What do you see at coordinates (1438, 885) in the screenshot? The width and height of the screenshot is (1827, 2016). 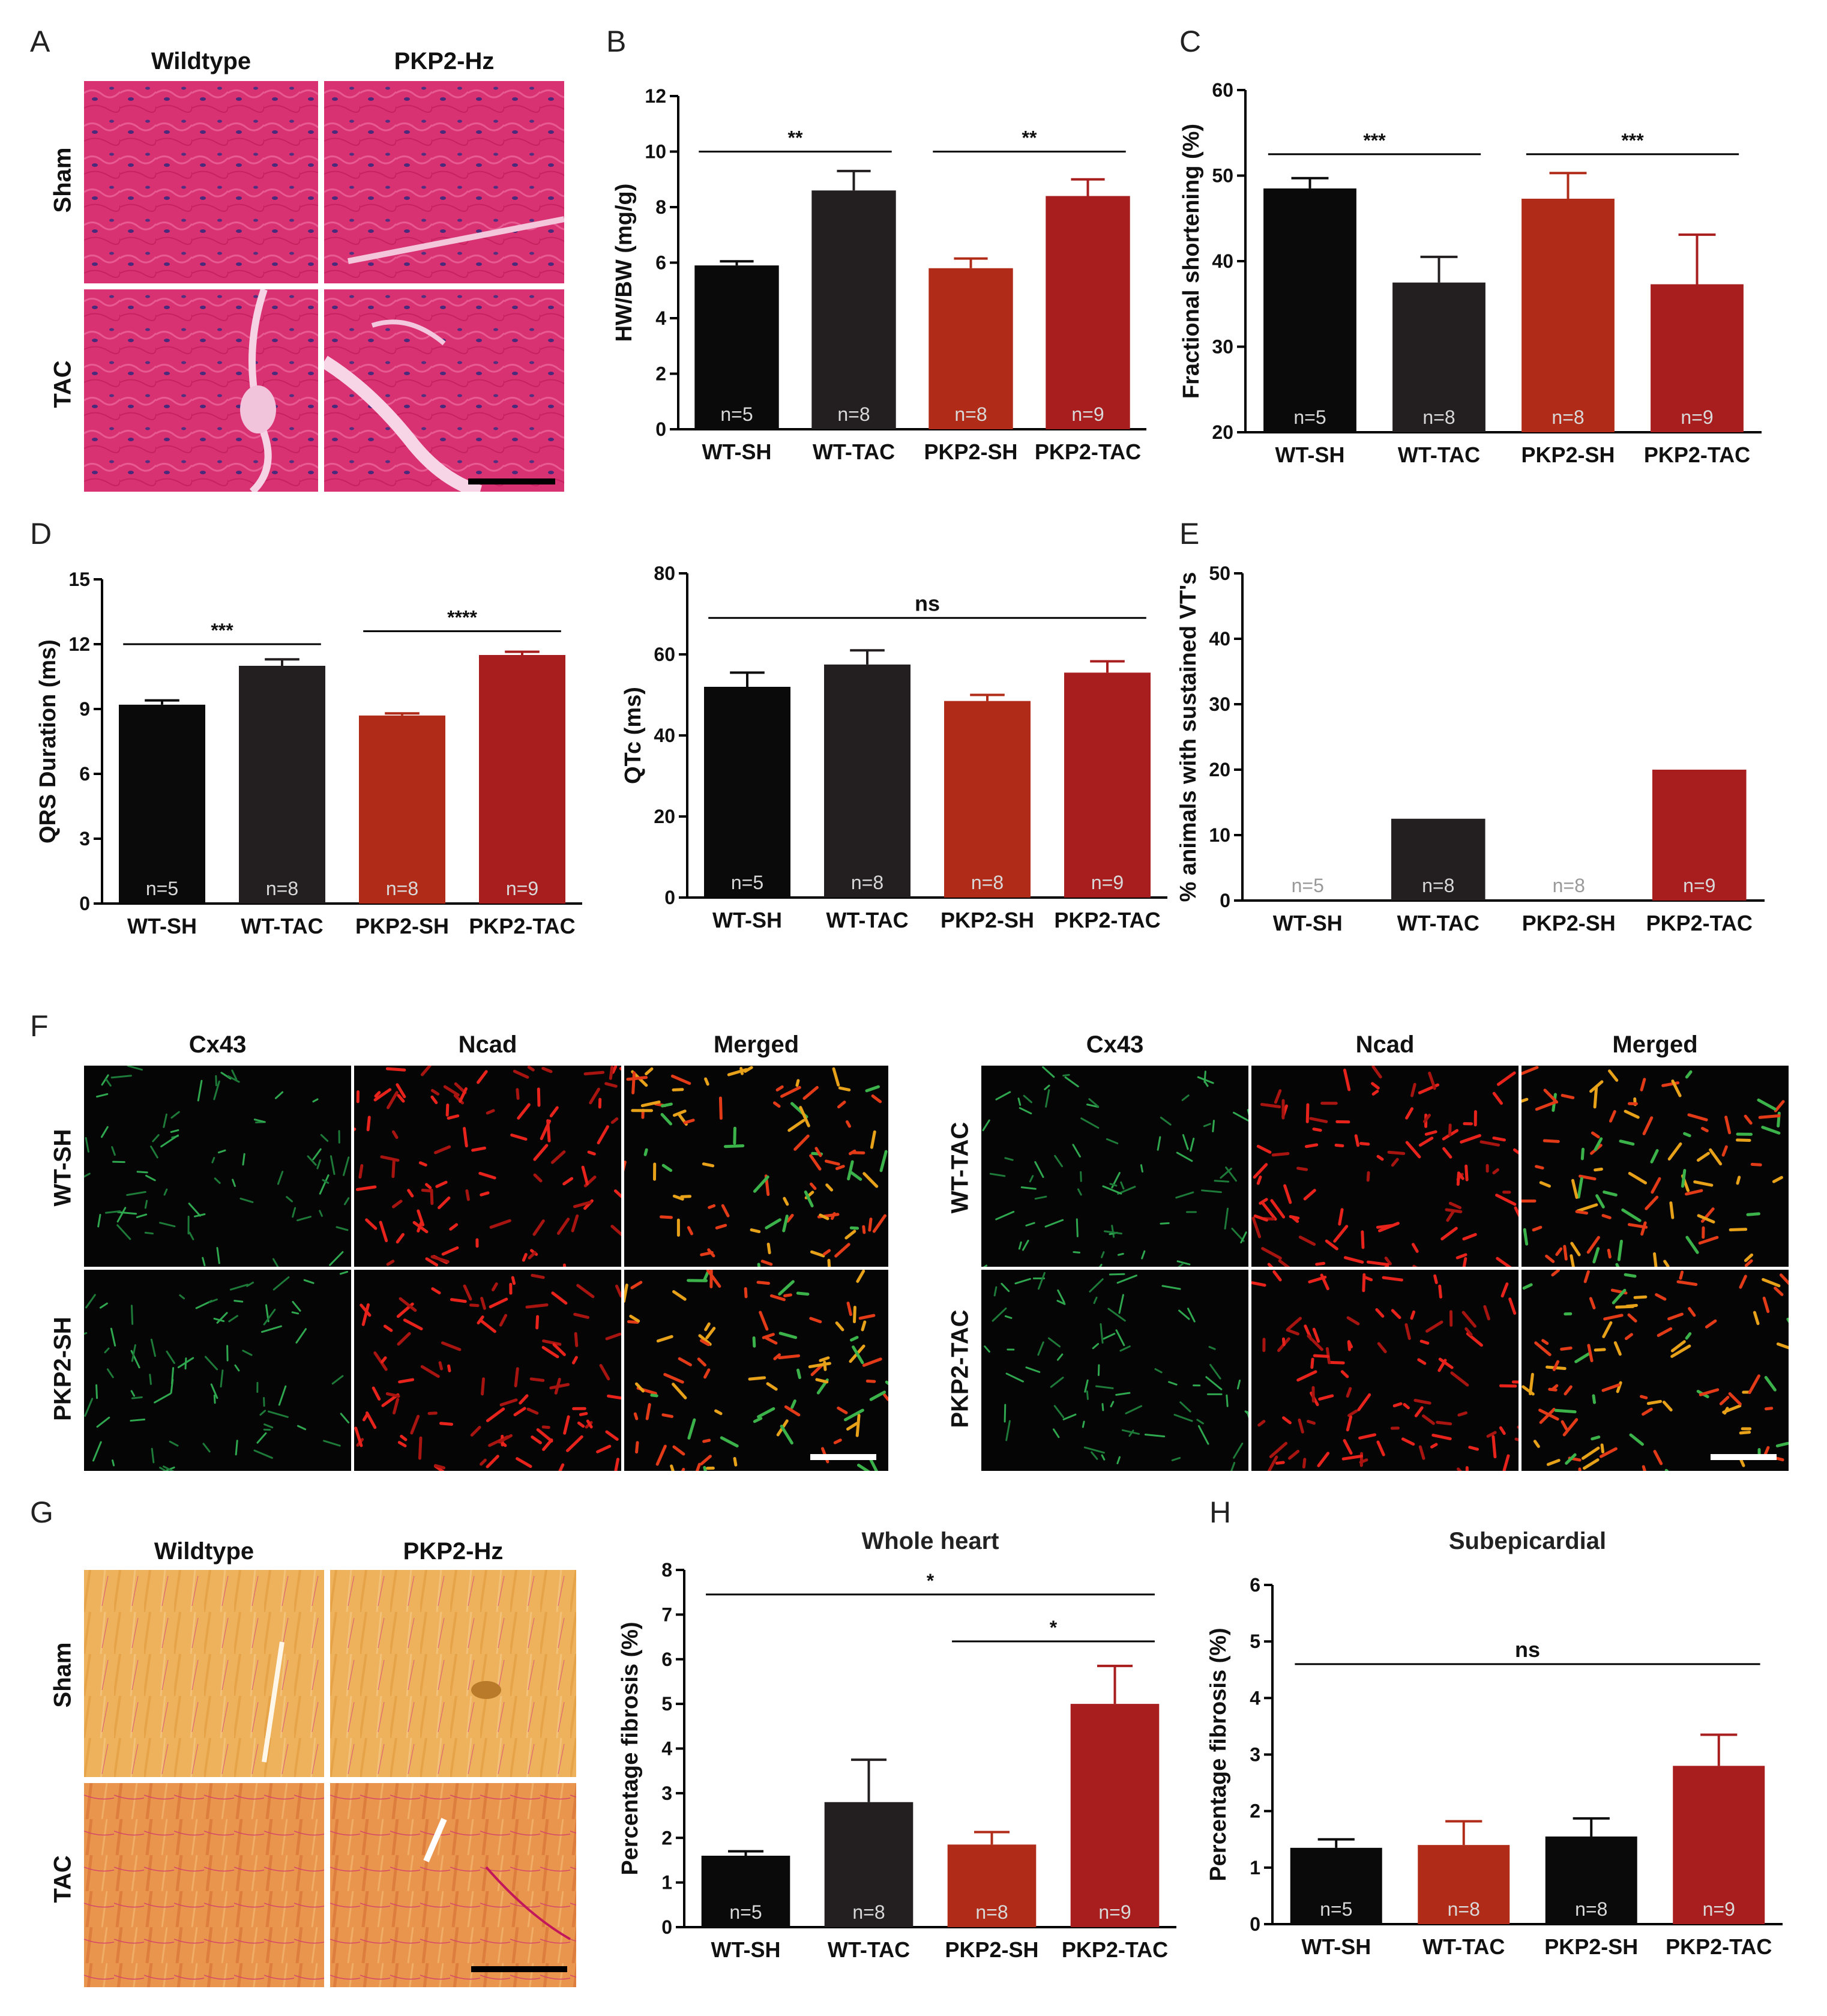 I see `chart-e-n-label-1: n=8` at bounding box center [1438, 885].